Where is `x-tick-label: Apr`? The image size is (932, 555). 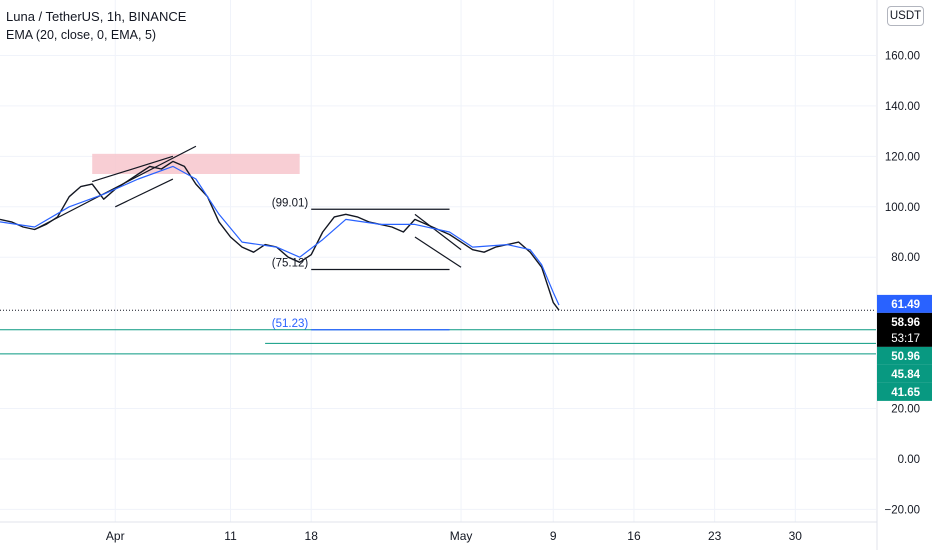
x-tick-label: Apr is located at coordinates (115, 536).